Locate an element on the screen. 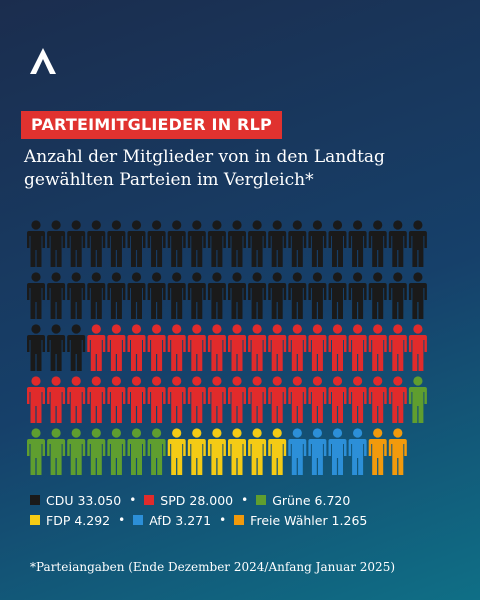 The height and width of the screenshot is (600, 480). legend-label: AfD 3.271 is located at coordinates (180, 520).